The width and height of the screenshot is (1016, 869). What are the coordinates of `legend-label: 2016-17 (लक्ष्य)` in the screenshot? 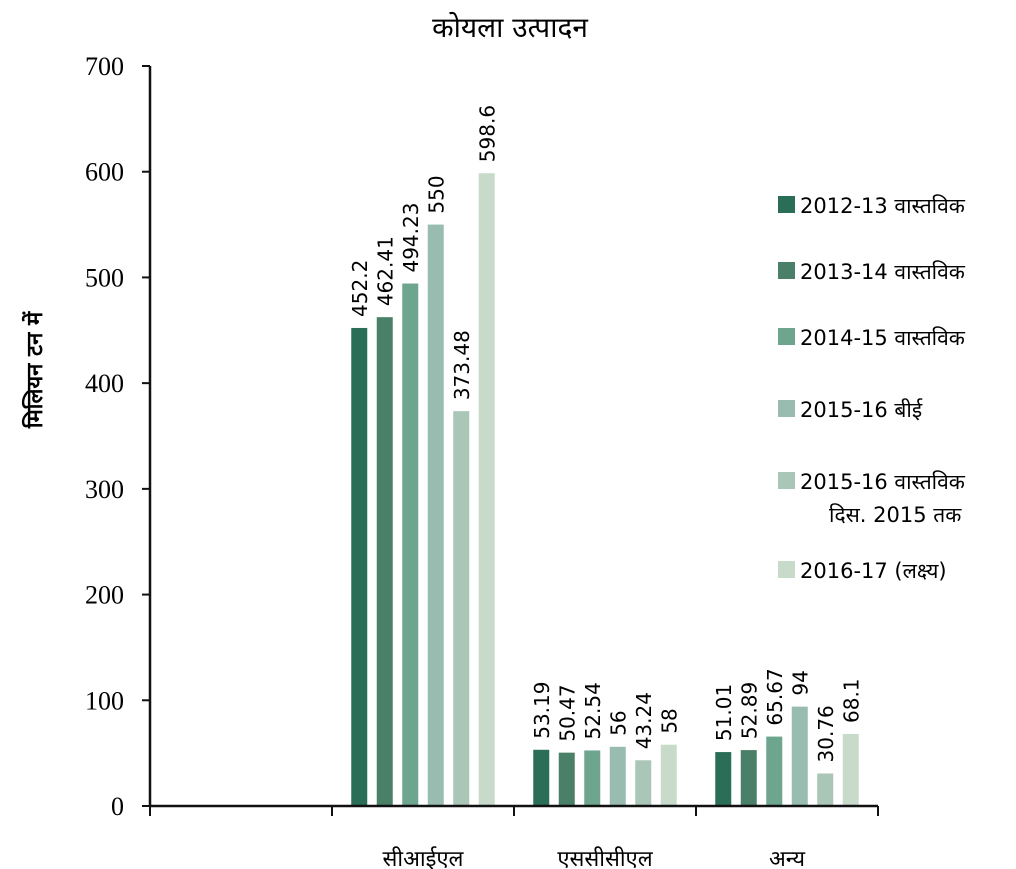 It's located at (873, 571).